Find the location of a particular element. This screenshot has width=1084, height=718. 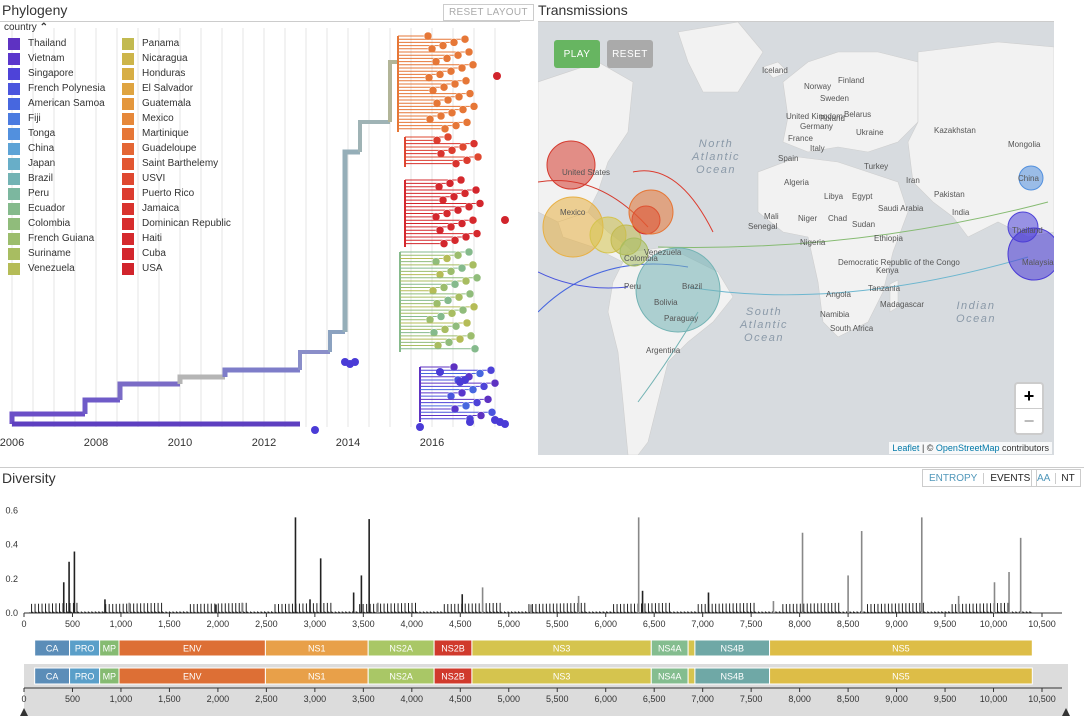

legend-label: Nicaragua is located at coordinates (165, 58).